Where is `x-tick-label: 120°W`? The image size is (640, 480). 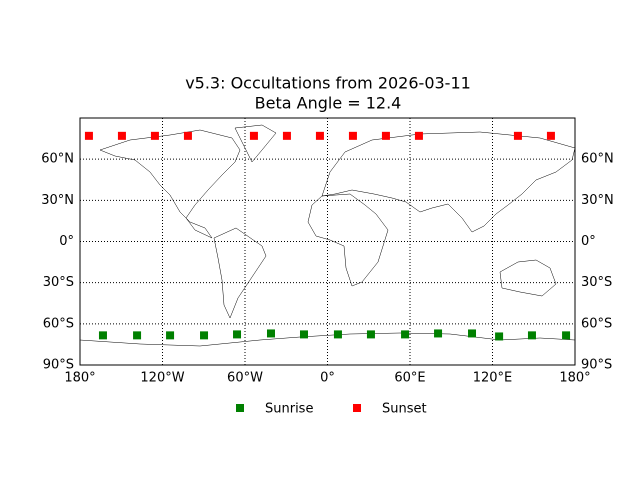 x-tick-label: 120°W is located at coordinates (162, 378).